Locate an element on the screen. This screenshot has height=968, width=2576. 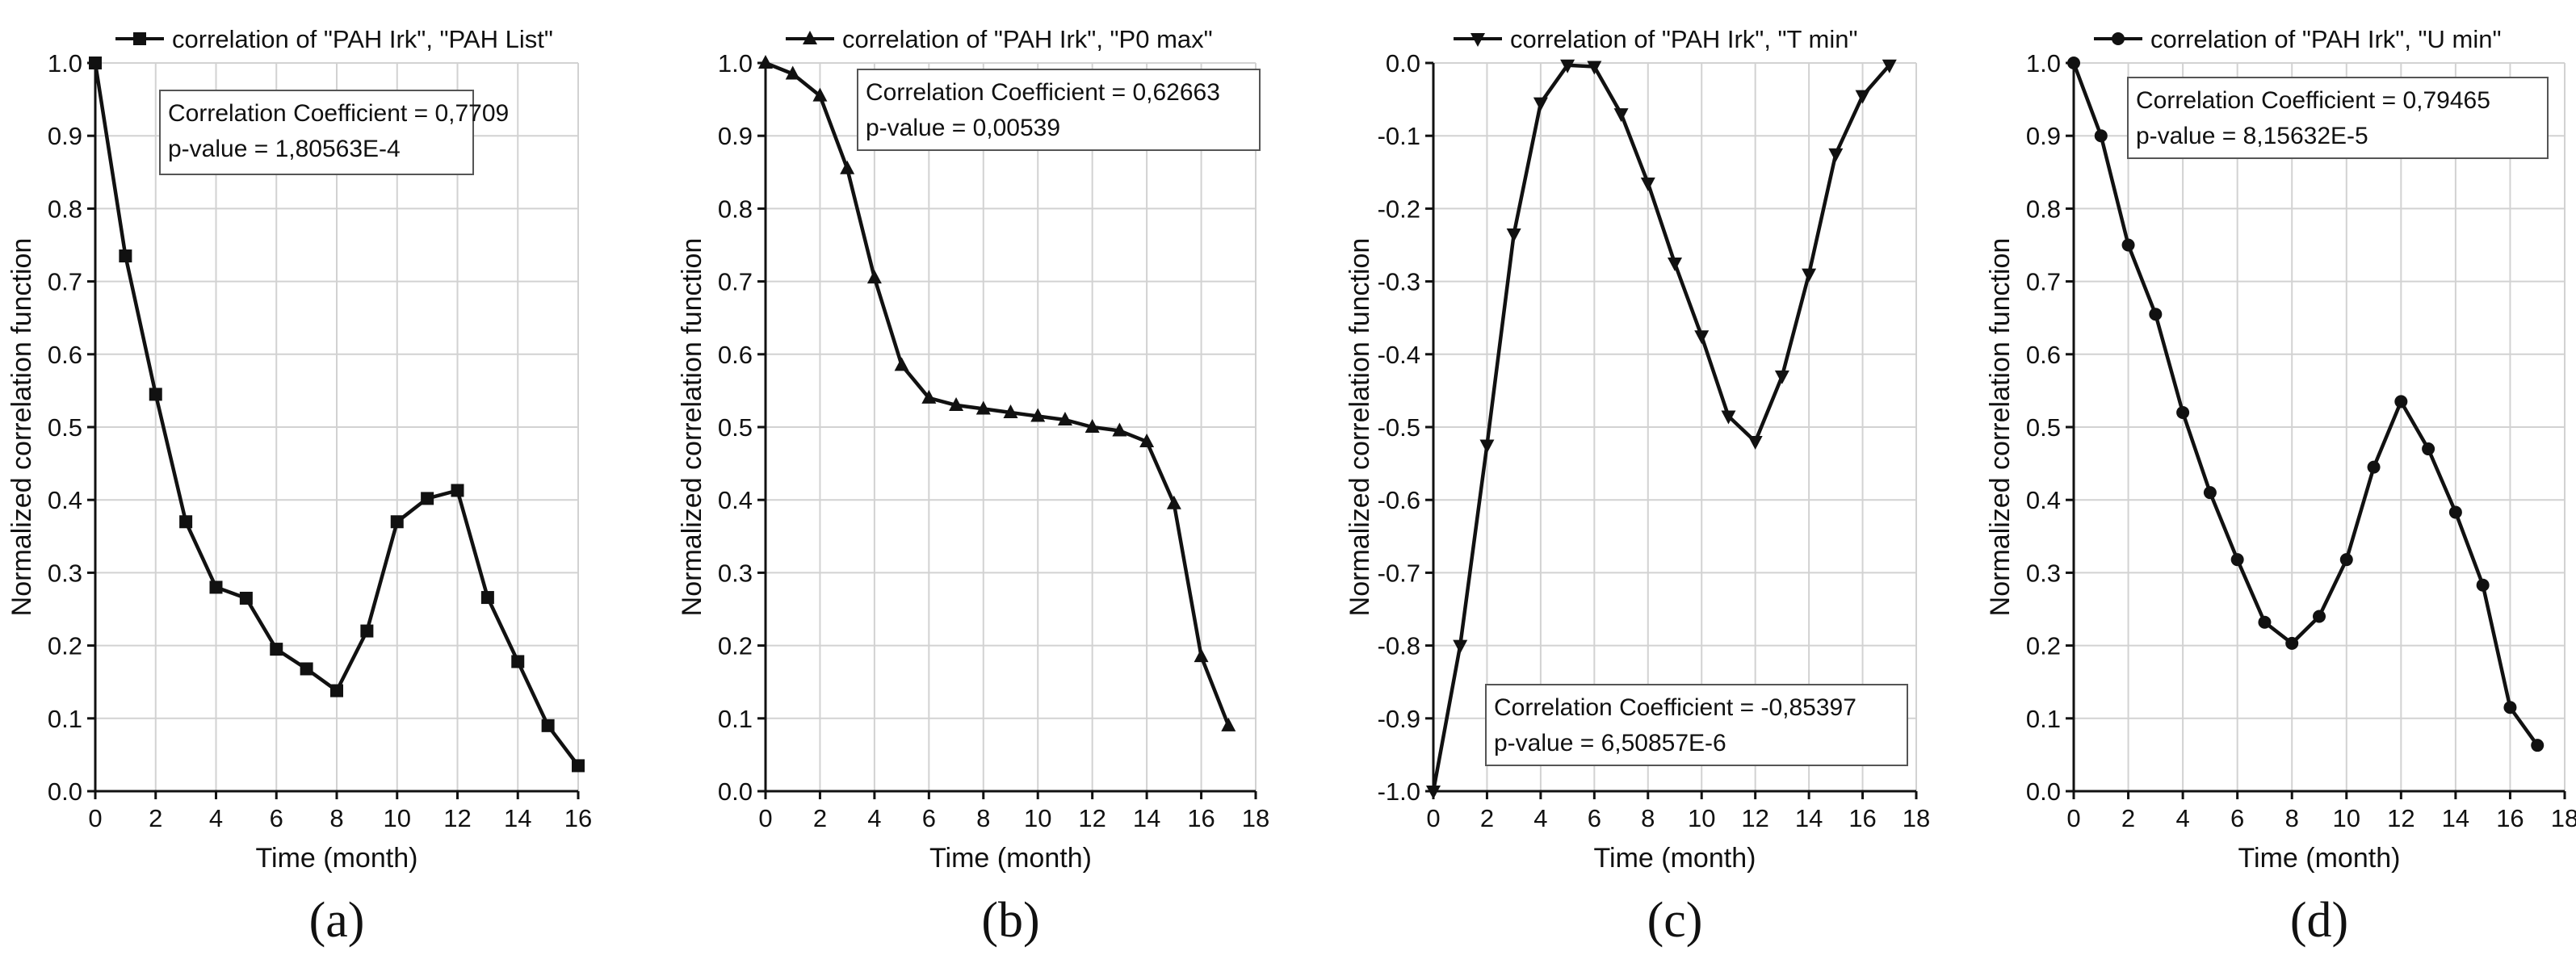
y-tick-label: -0.3 is located at coordinates (1399, 282).